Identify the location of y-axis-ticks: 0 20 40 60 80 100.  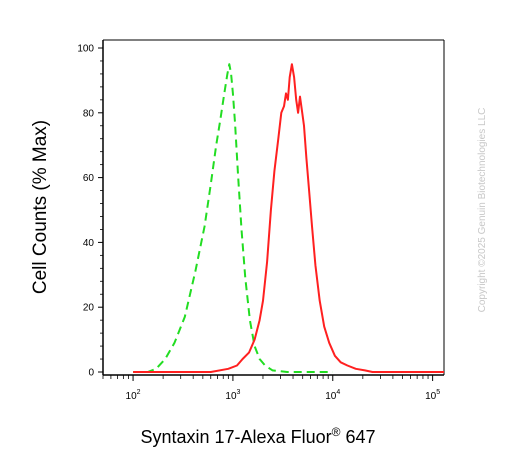
(90, 211).